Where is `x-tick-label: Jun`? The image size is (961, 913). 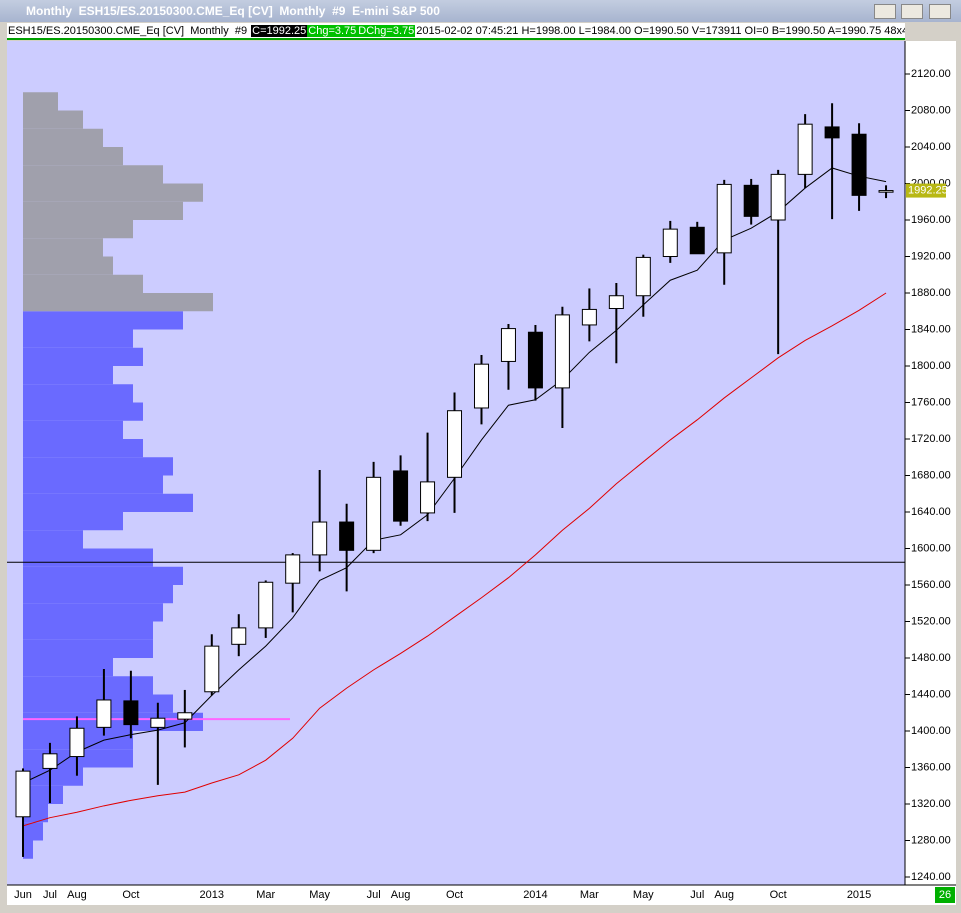 x-tick-label: Jun is located at coordinates (23, 895).